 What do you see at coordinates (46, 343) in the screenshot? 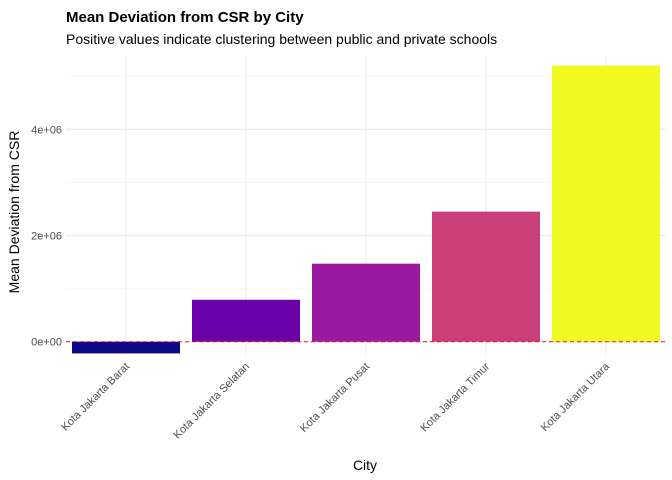
I see `y-tick-label: 0e+00` at bounding box center [46, 343].